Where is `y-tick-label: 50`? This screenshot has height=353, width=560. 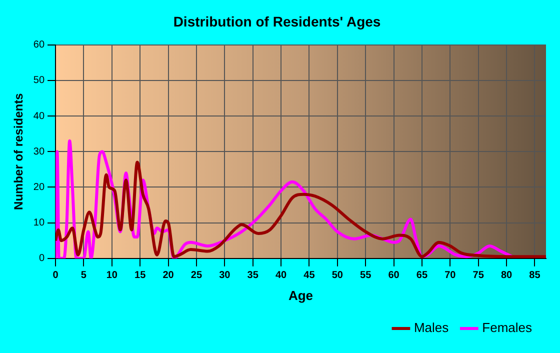
y-tick-label: 50 is located at coordinates (39, 80).